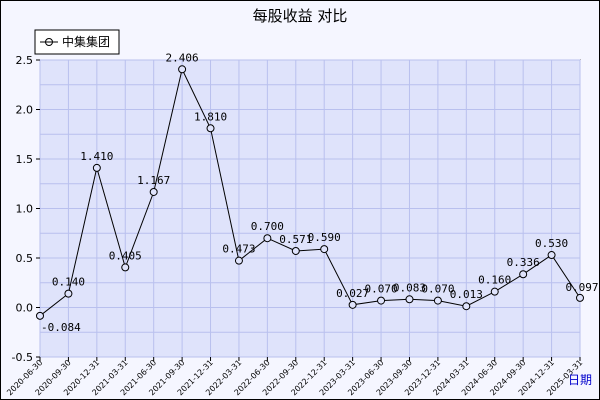 This screenshot has width=600, height=400. I want to click on y-tick-label: 2.0, so click(25, 110).